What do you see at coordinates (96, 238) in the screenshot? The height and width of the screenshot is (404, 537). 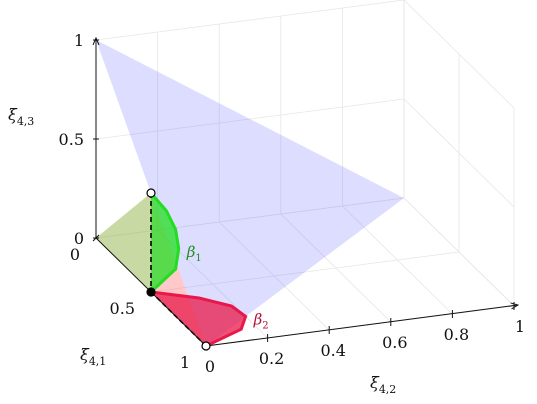 I see `x-tick` at bounding box center [96, 238].